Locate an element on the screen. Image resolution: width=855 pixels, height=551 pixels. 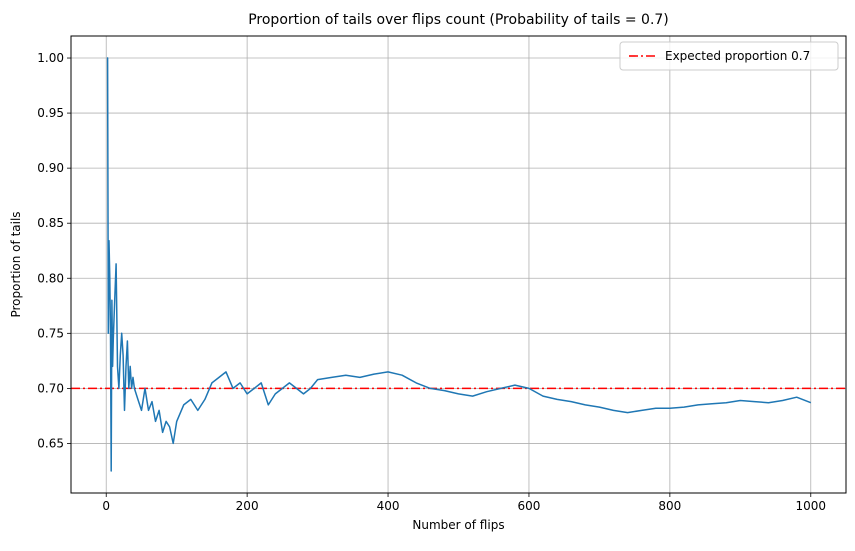
y-tick-label: 0.75 is located at coordinates (50, 333).